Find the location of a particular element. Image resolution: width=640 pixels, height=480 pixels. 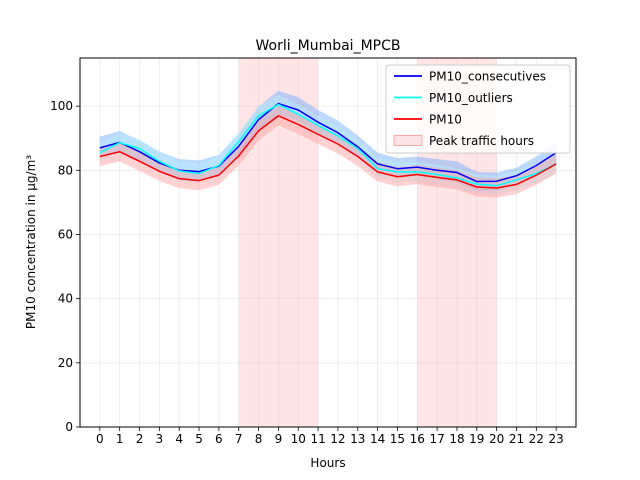

legend-label: Peak traffic hours is located at coordinates (481, 141).